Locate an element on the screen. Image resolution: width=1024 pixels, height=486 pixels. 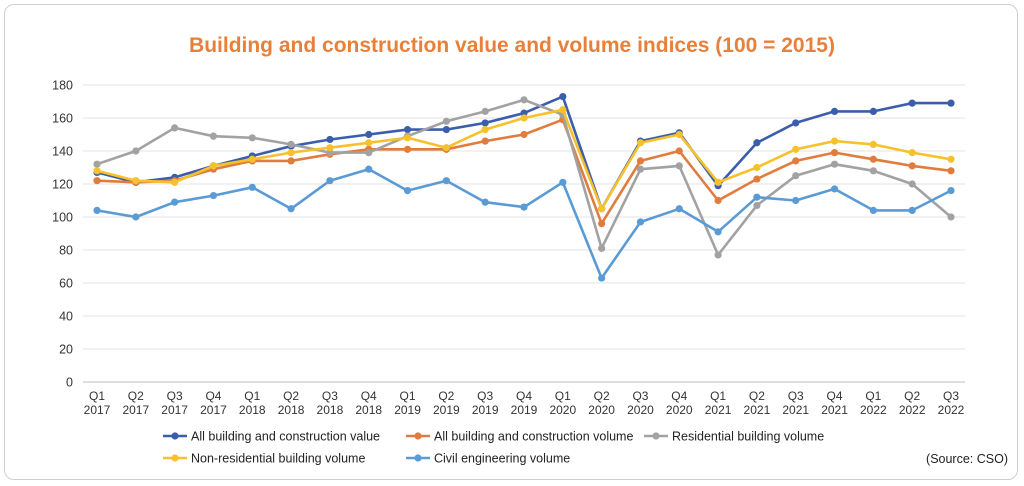
x-tick-label: Q3 2022 is located at coordinates (951, 403).